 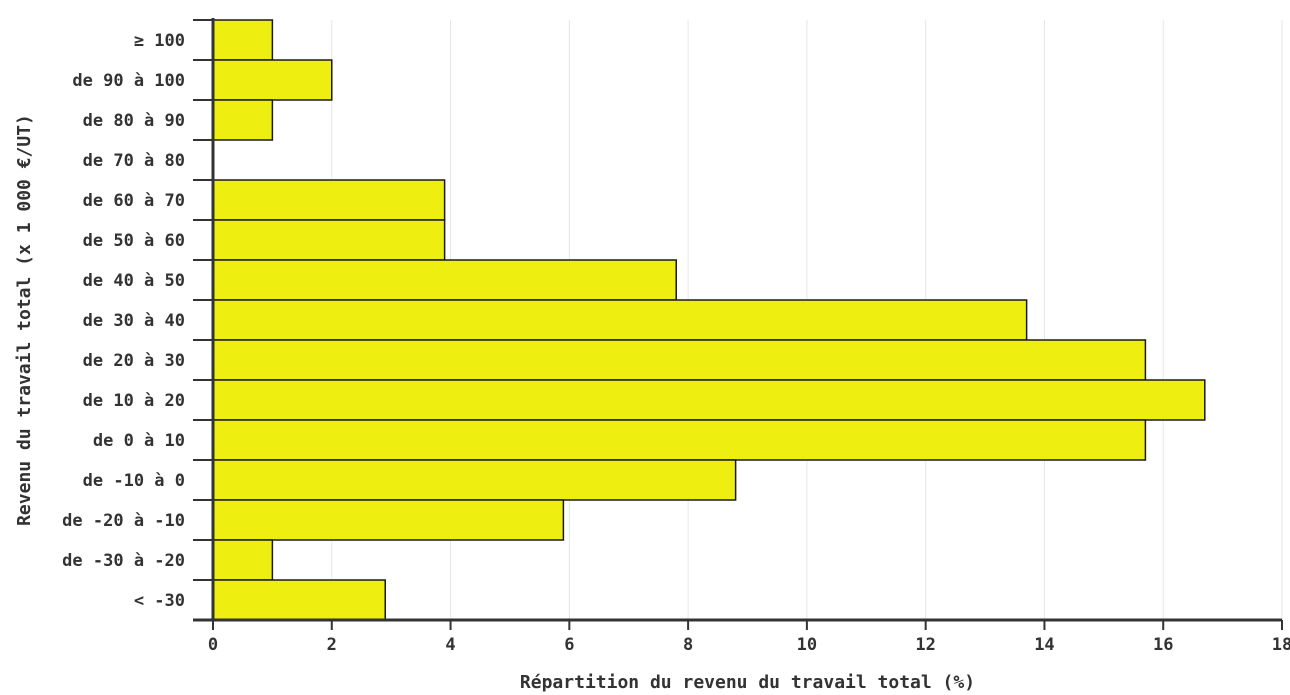 I want to click on y-tick-label-9: de 10 à 20, so click(x=134, y=401).